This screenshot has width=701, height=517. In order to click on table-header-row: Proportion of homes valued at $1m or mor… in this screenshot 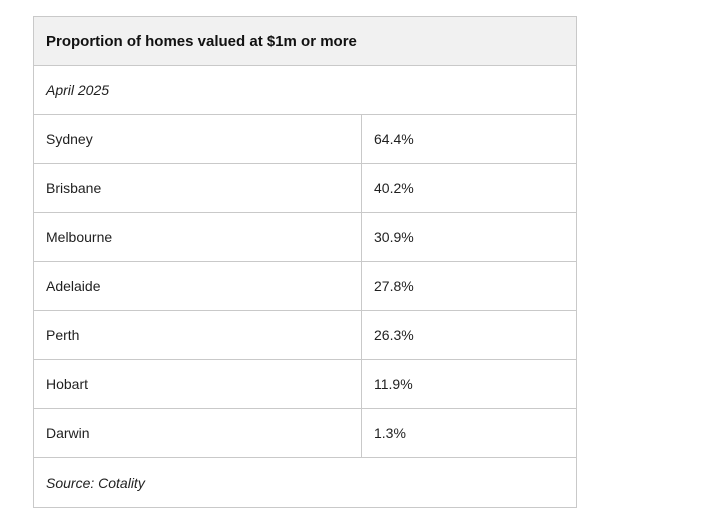, I will do `click(305, 41)`.